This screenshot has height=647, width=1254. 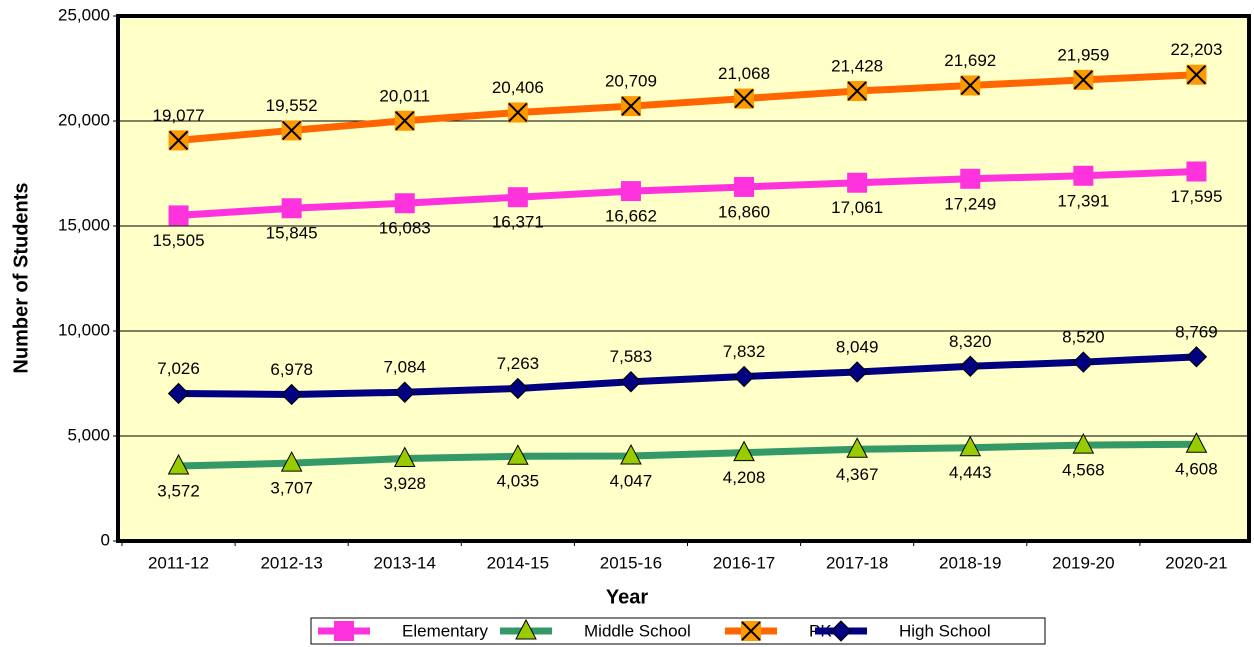 I want to click on data-label: 17,595, so click(x=1196, y=196).